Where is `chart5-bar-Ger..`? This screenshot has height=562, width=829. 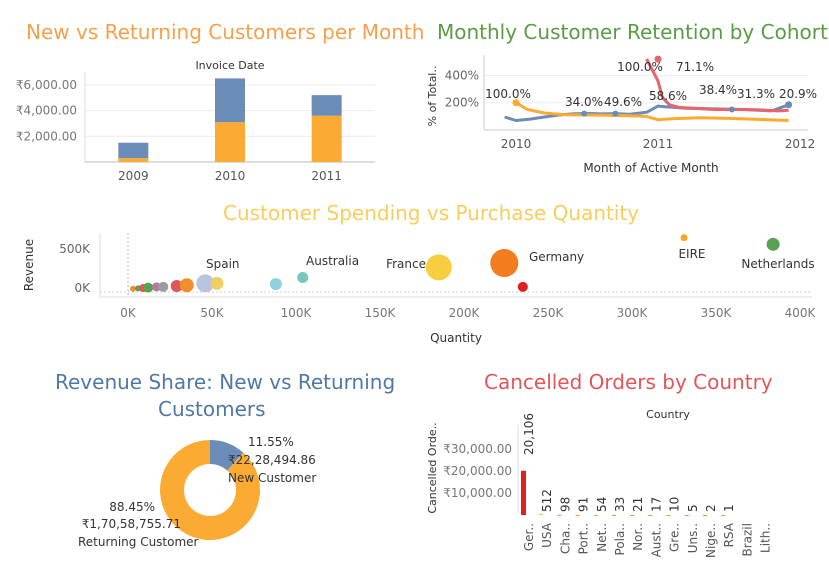
chart5-bar-Ger.. is located at coordinates (523, 492).